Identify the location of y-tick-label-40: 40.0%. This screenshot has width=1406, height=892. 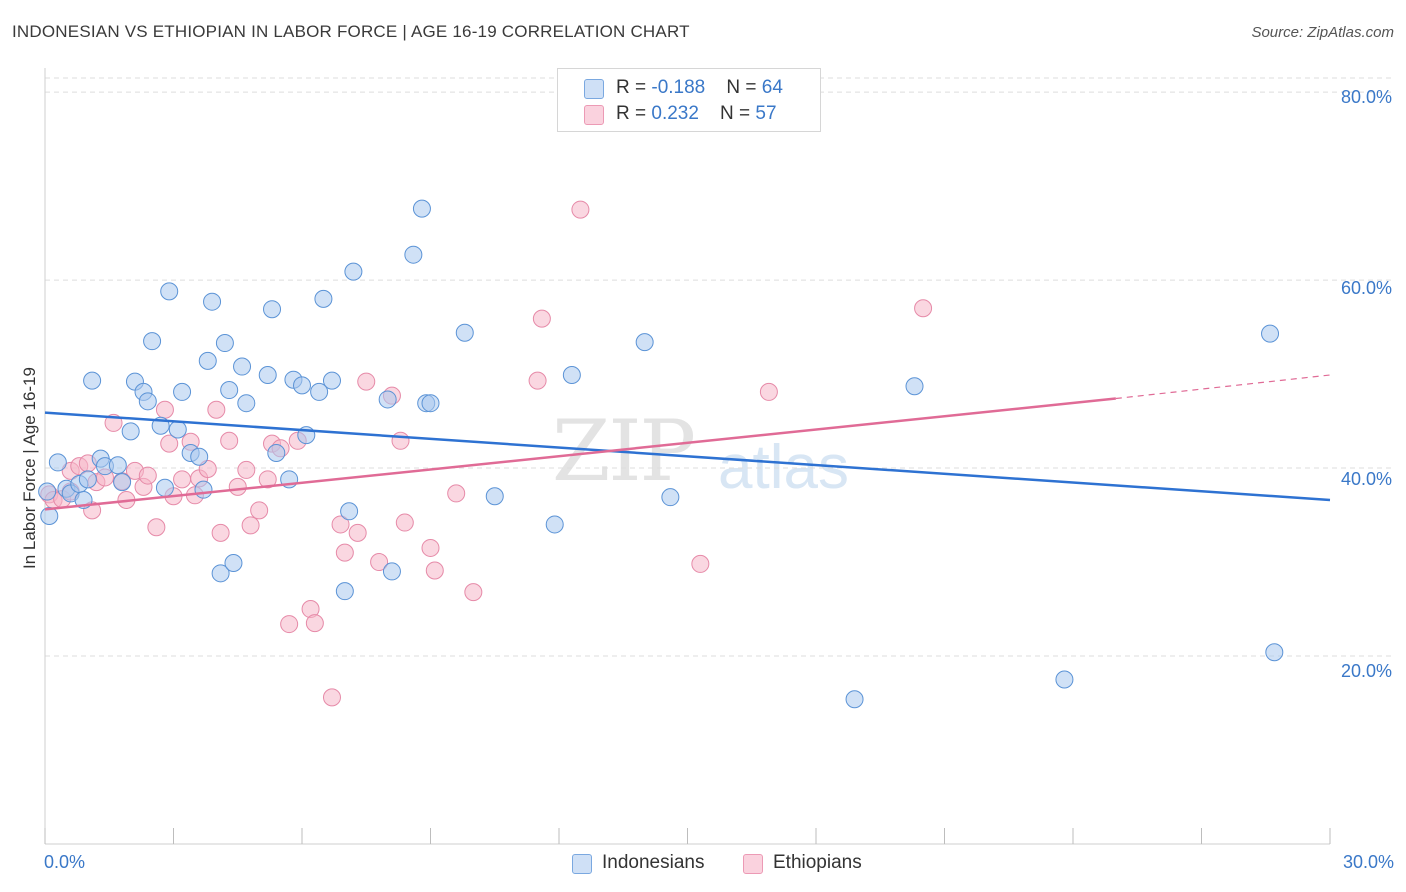
(1366, 479).